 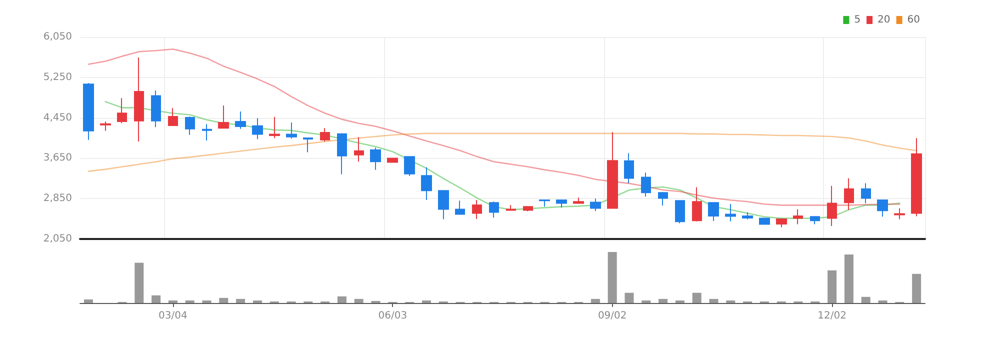 What do you see at coordinates (832, 316) in the screenshot?
I see `x-tick-label: 12/02` at bounding box center [832, 316].